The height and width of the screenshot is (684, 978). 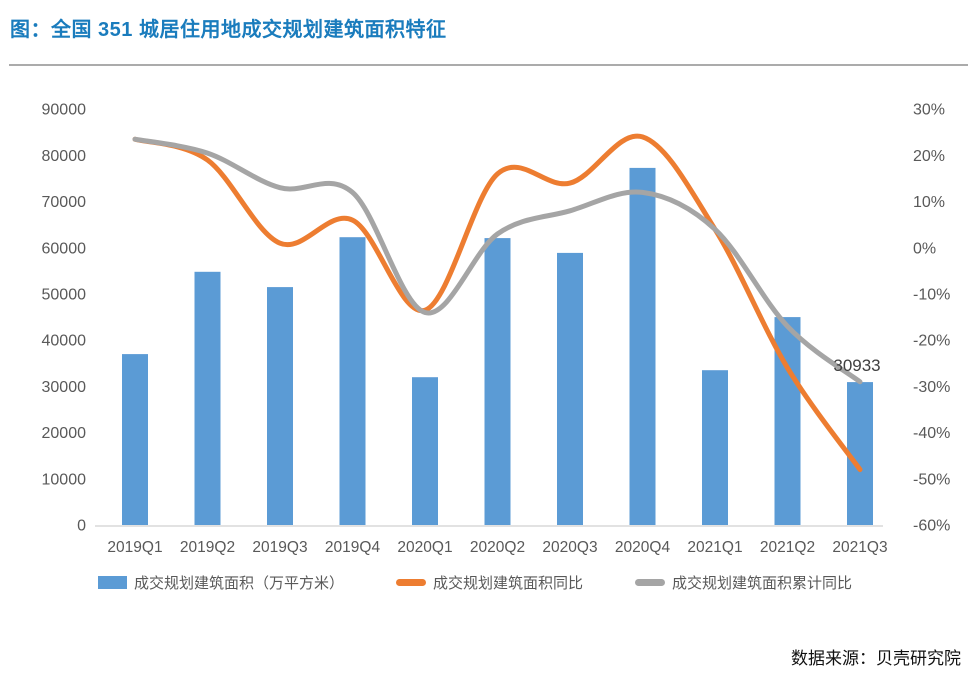 I want to click on right-axis-tick-label: 30%, so click(x=929, y=110).